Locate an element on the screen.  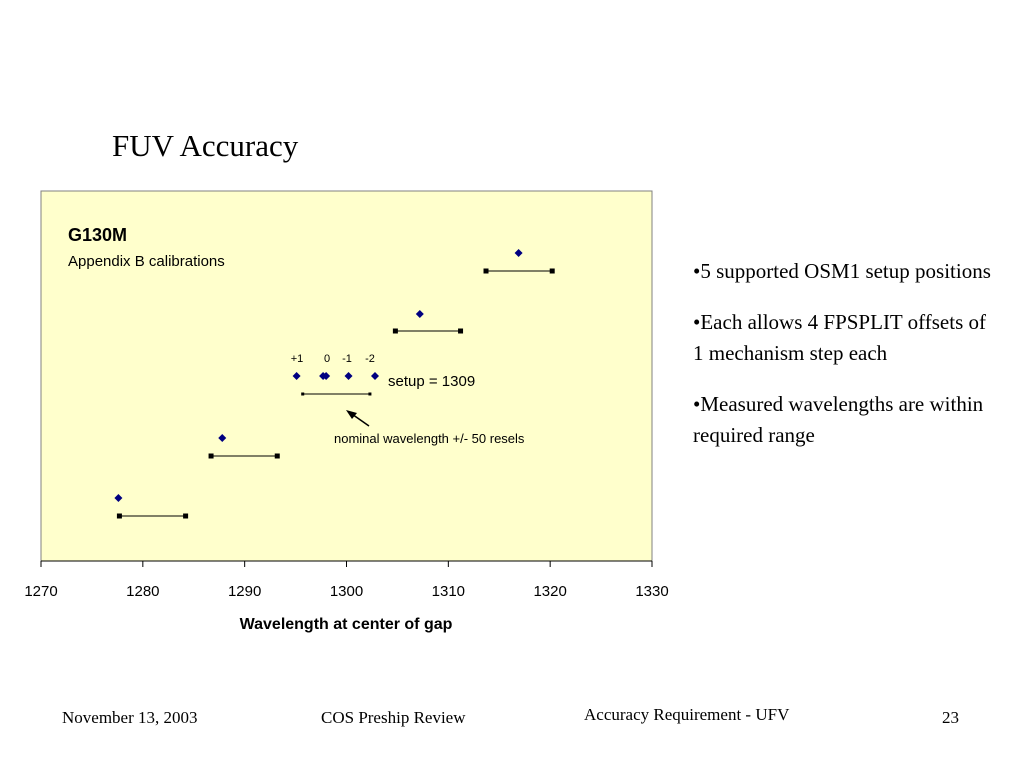
page-number: 23 is located at coordinates (950, 717).